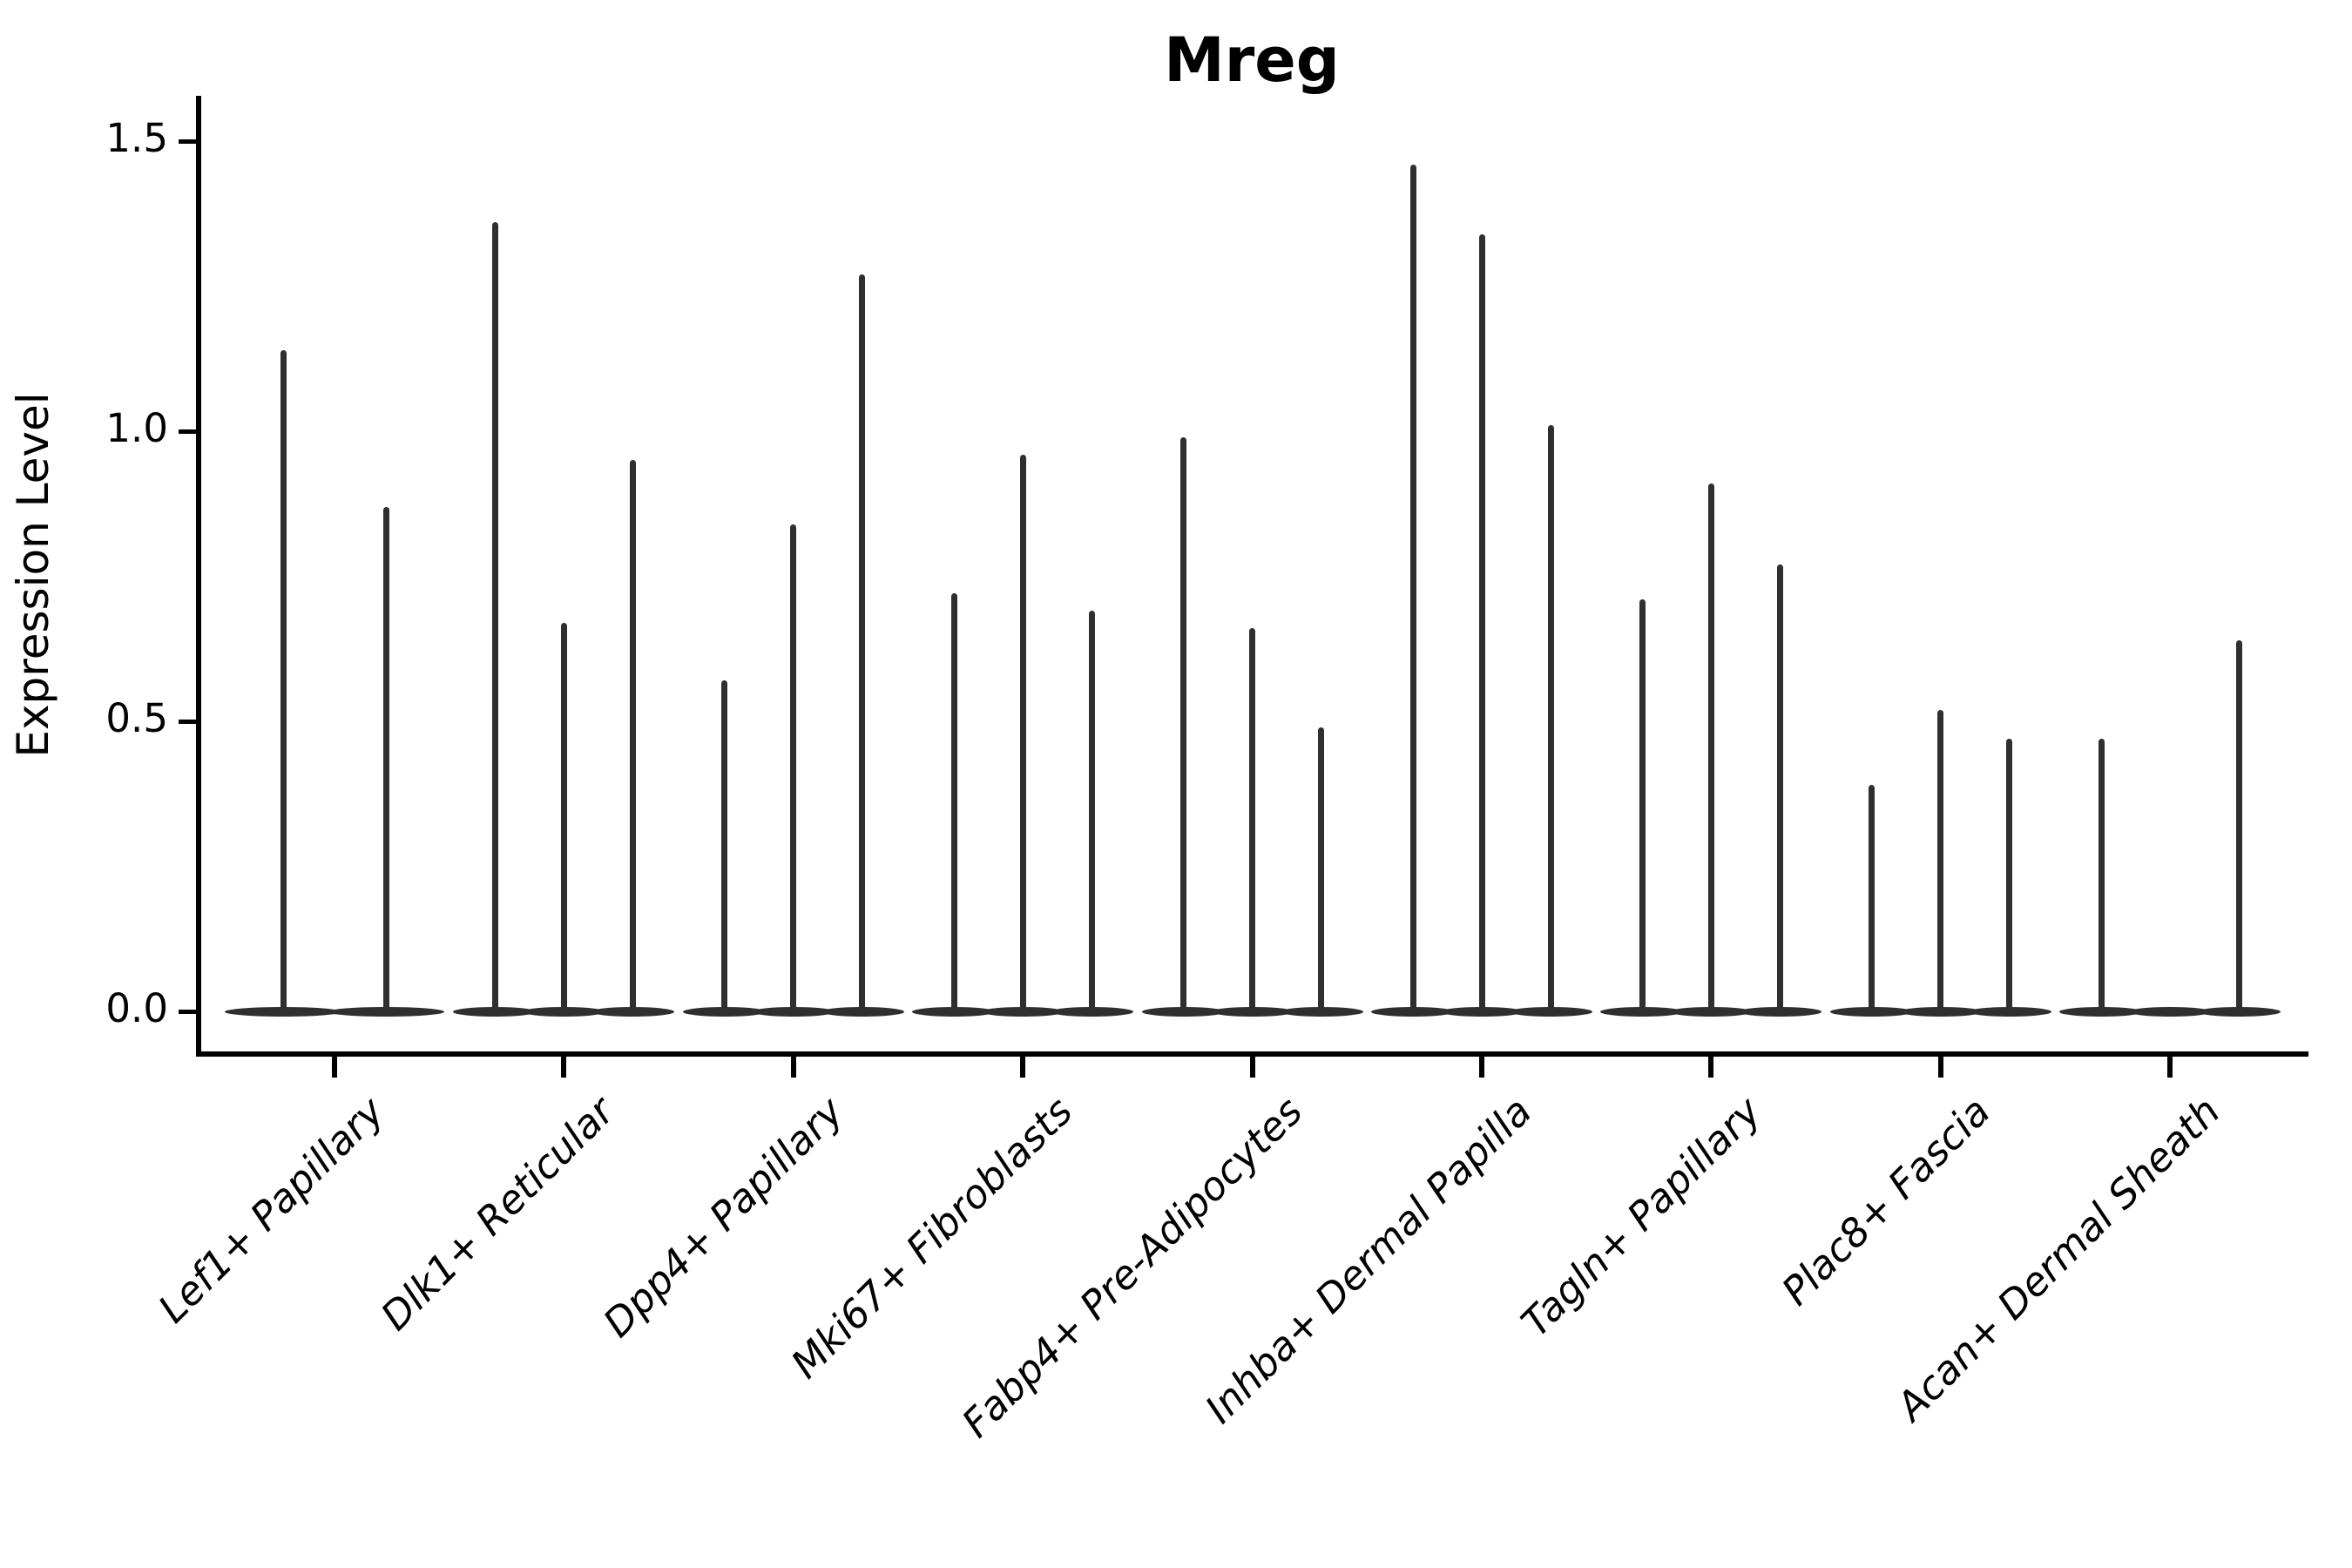 This screenshot has height=1568, width=2352. What do you see at coordinates (136, 718) in the screenshot?
I see `y-tick-label: 0.5` at bounding box center [136, 718].